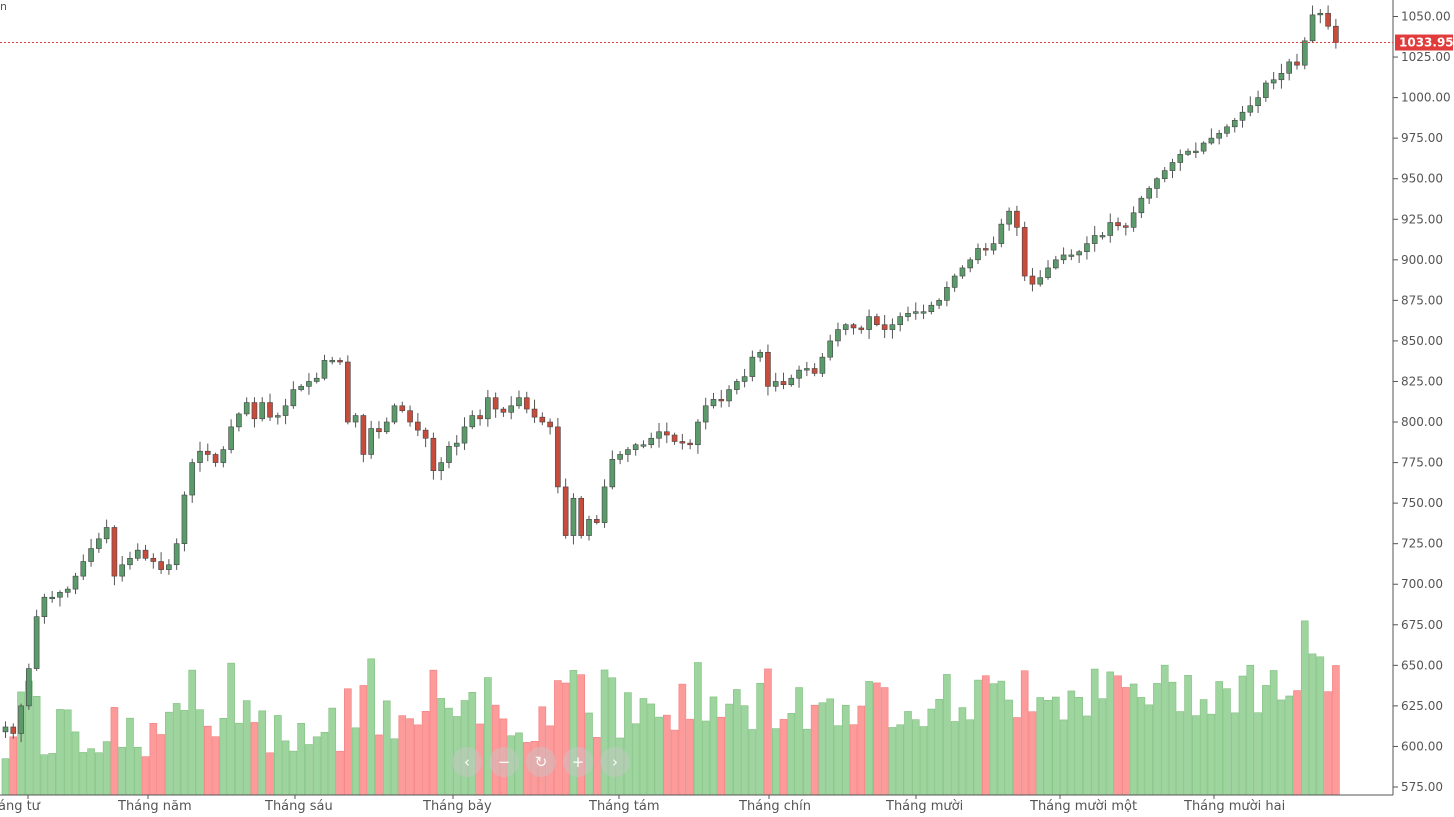  What do you see at coordinates (20, 806) in the screenshot?
I see `month-label: áng tư` at bounding box center [20, 806].